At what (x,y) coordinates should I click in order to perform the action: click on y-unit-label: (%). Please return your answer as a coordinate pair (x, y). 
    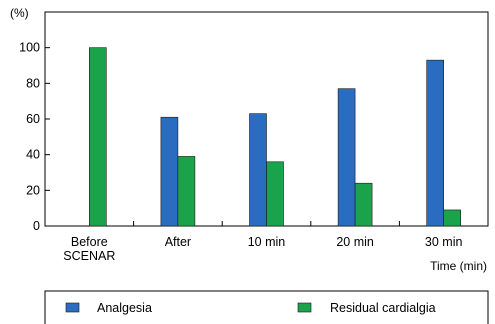
    Looking at the image, I should click on (19, 13).